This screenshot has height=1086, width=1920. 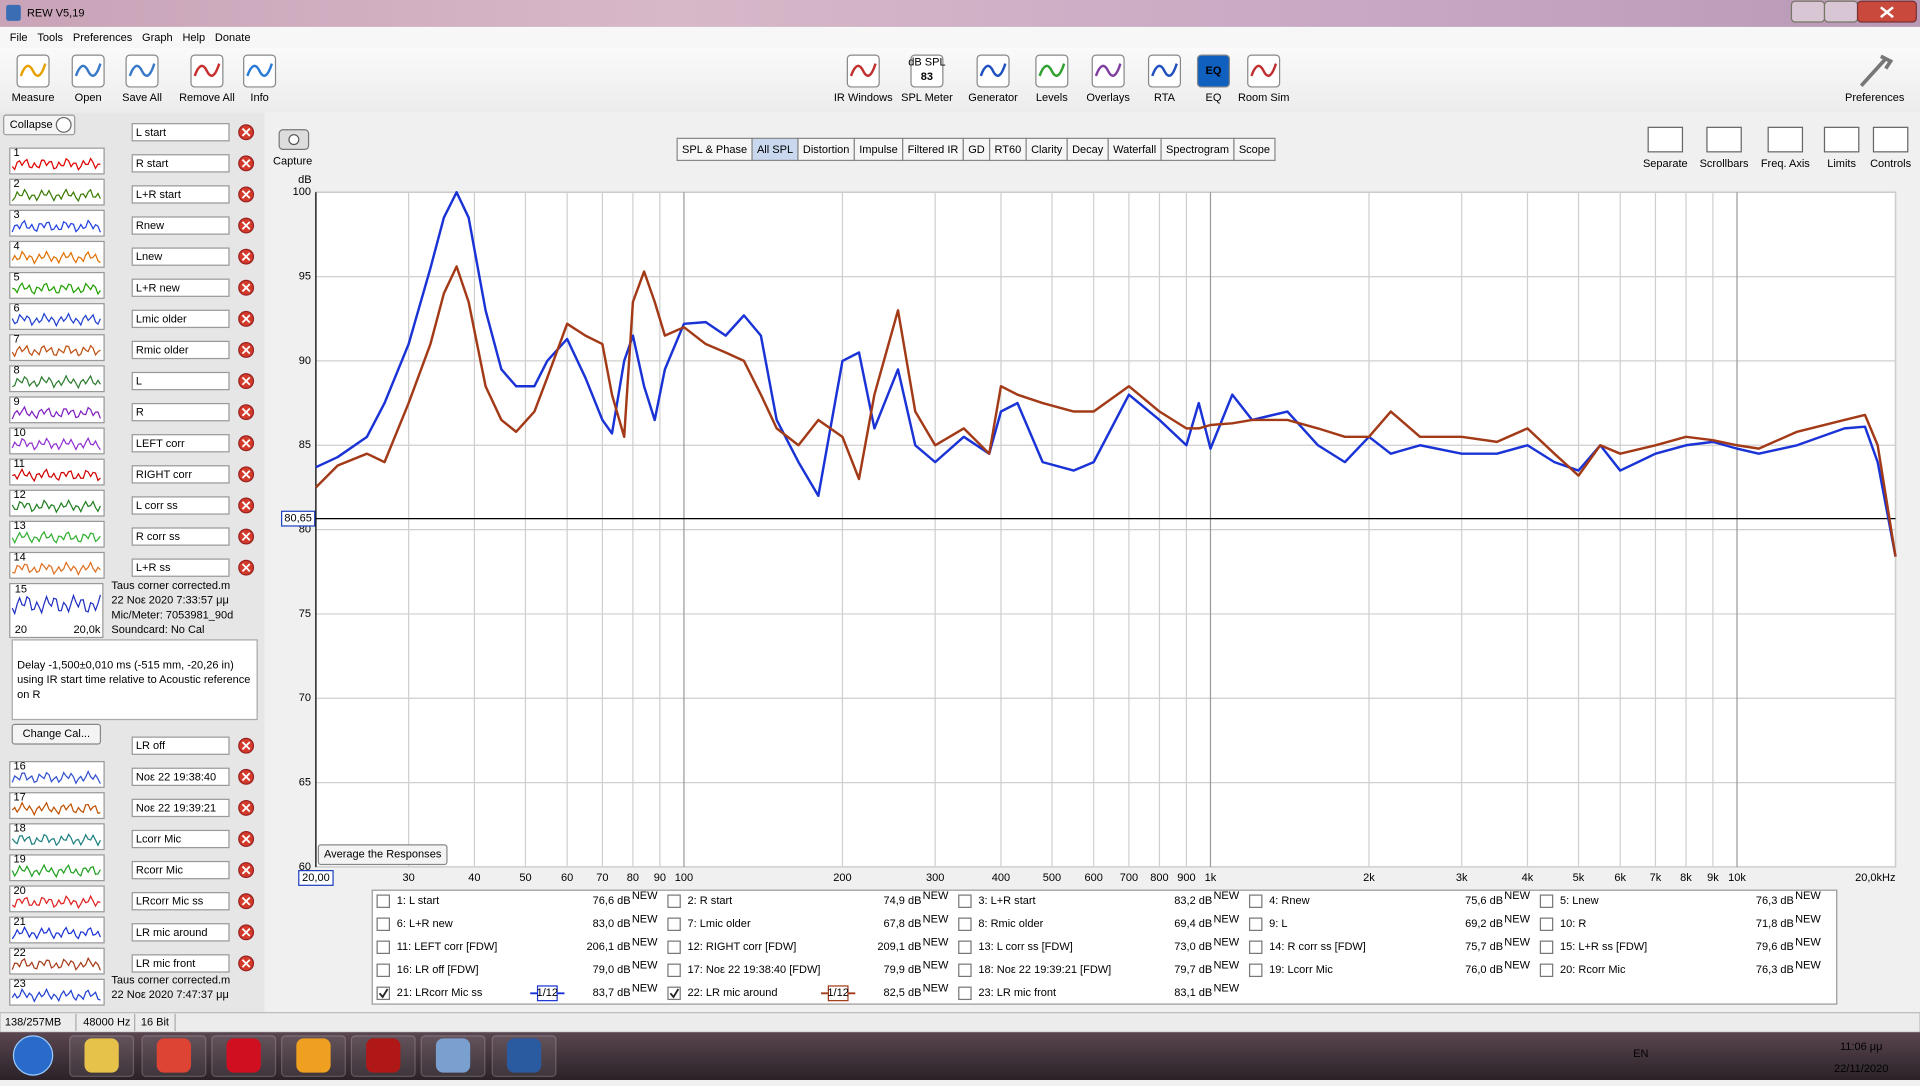 What do you see at coordinates (151, 746) in the screenshot?
I see `measurement-name: LR off` at bounding box center [151, 746].